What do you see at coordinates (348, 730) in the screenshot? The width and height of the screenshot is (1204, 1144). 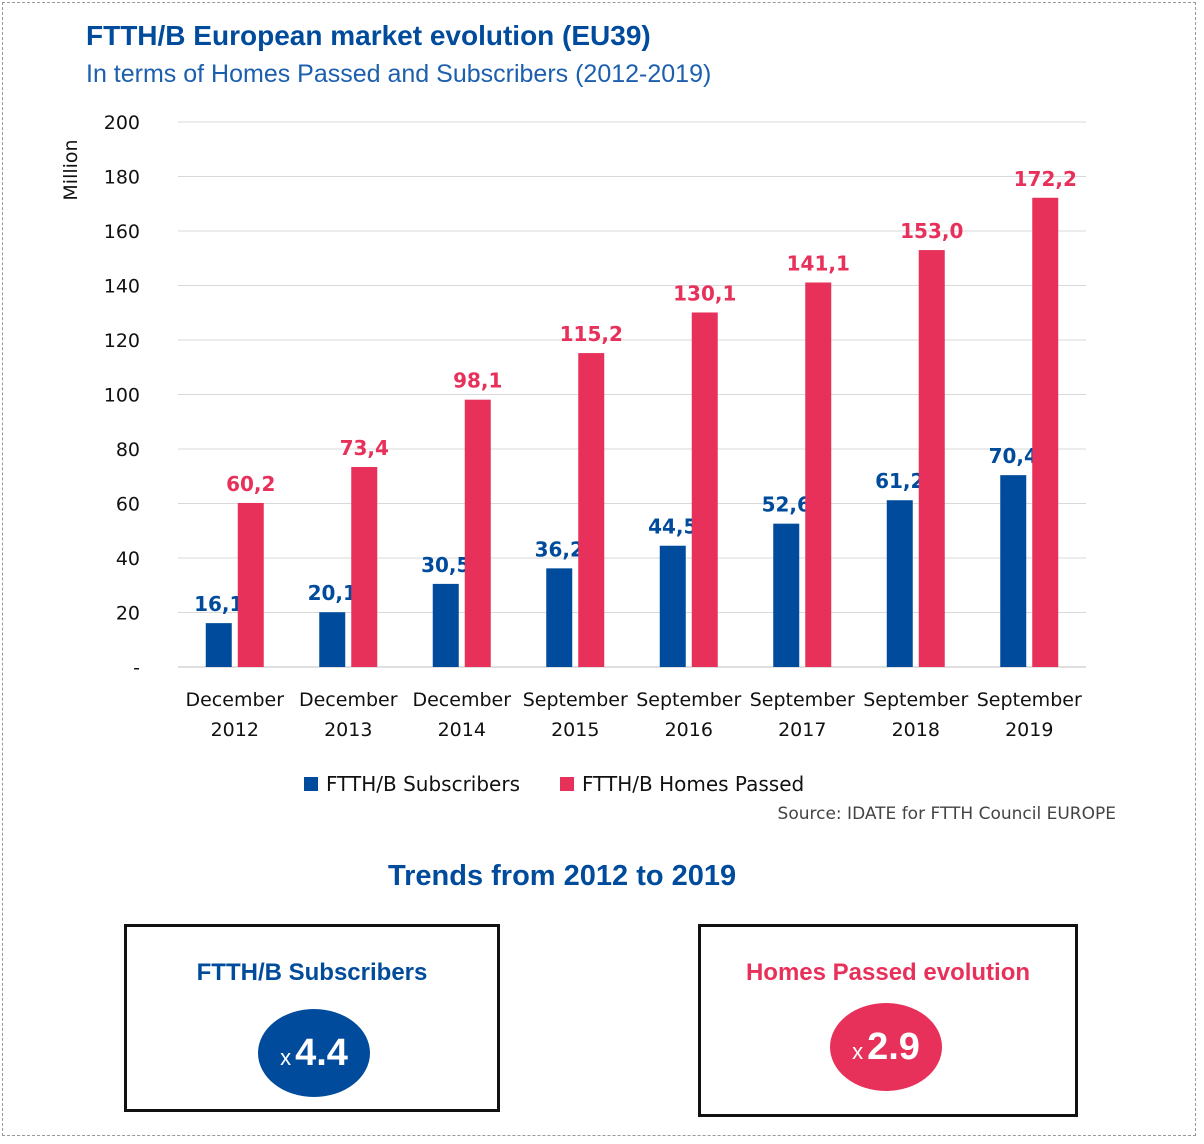 I see `x-tick-label: 2013` at bounding box center [348, 730].